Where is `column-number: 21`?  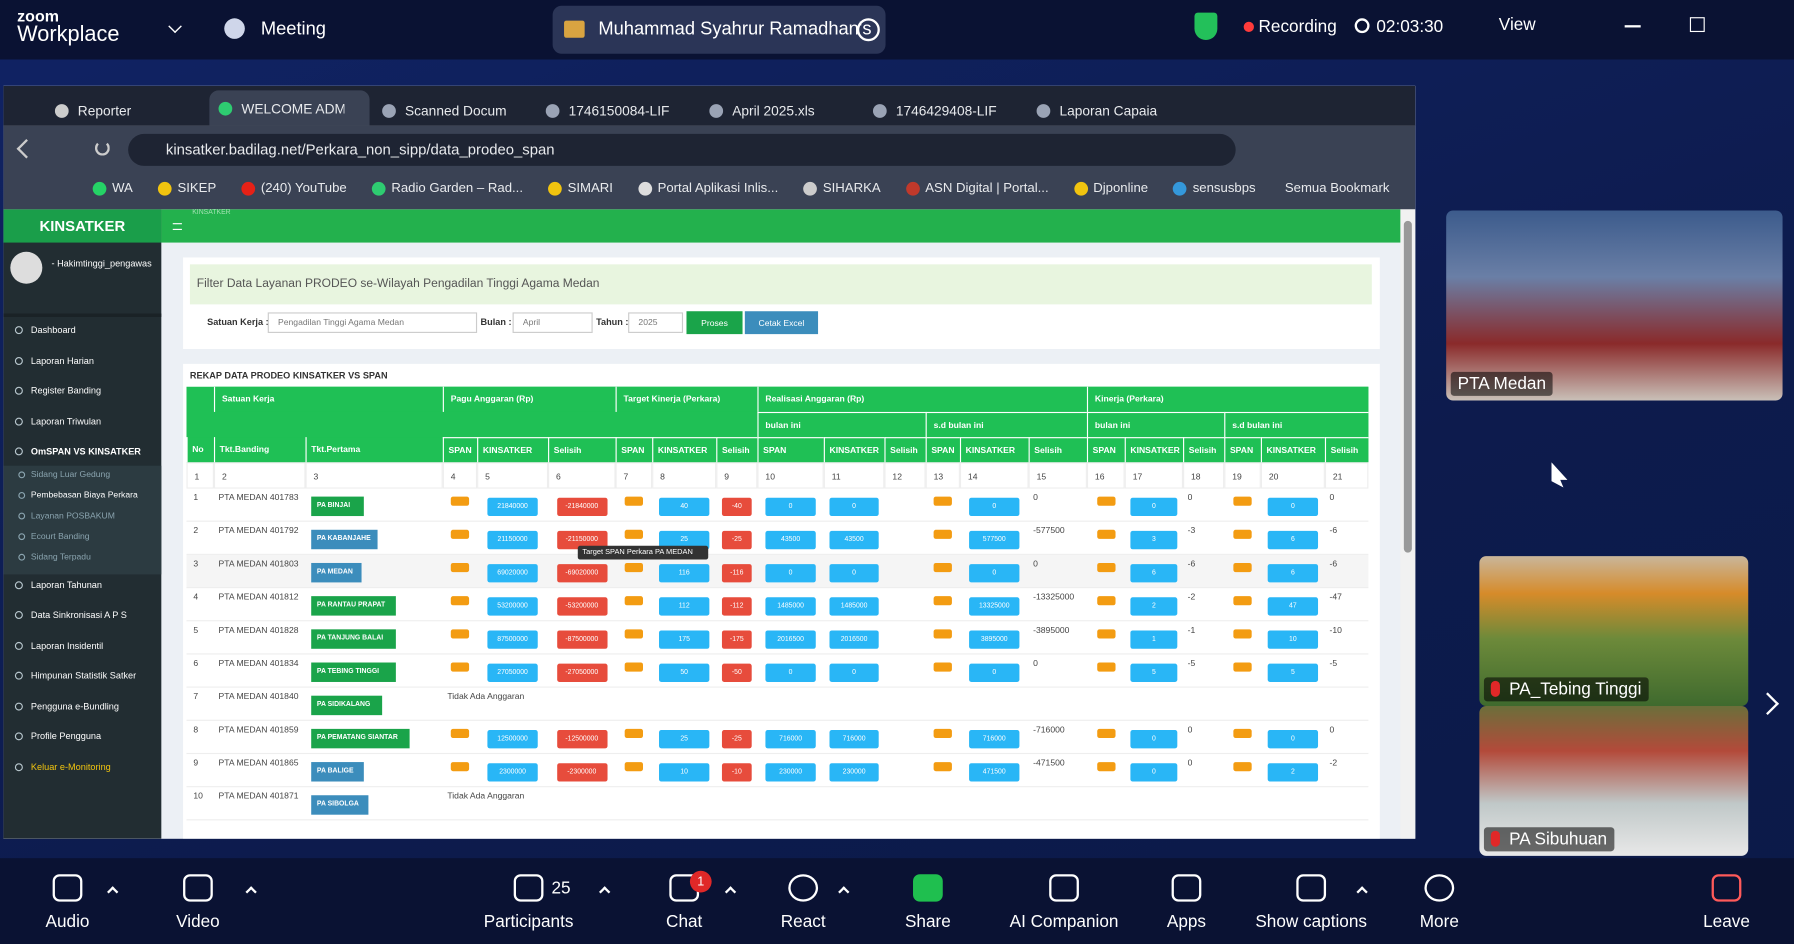
column-number: 21 is located at coordinates (1346, 475).